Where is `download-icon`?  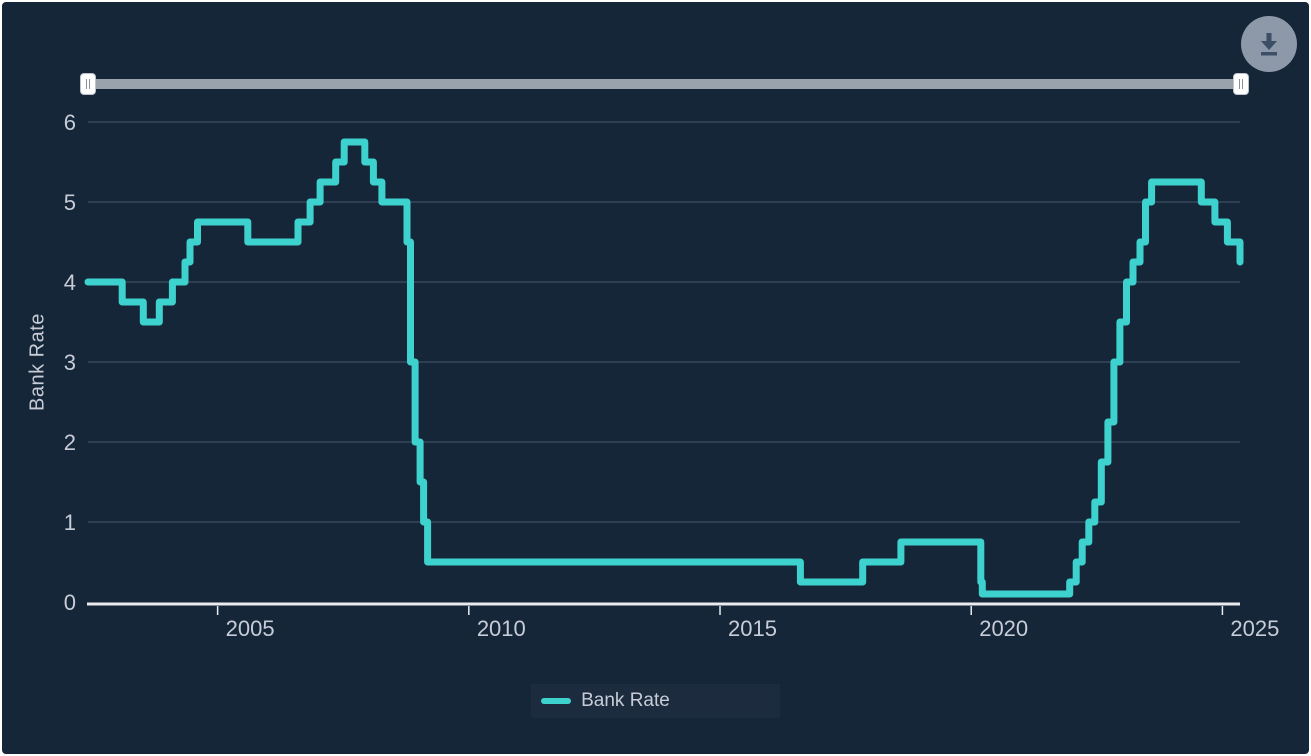
download-icon is located at coordinates (1269, 44).